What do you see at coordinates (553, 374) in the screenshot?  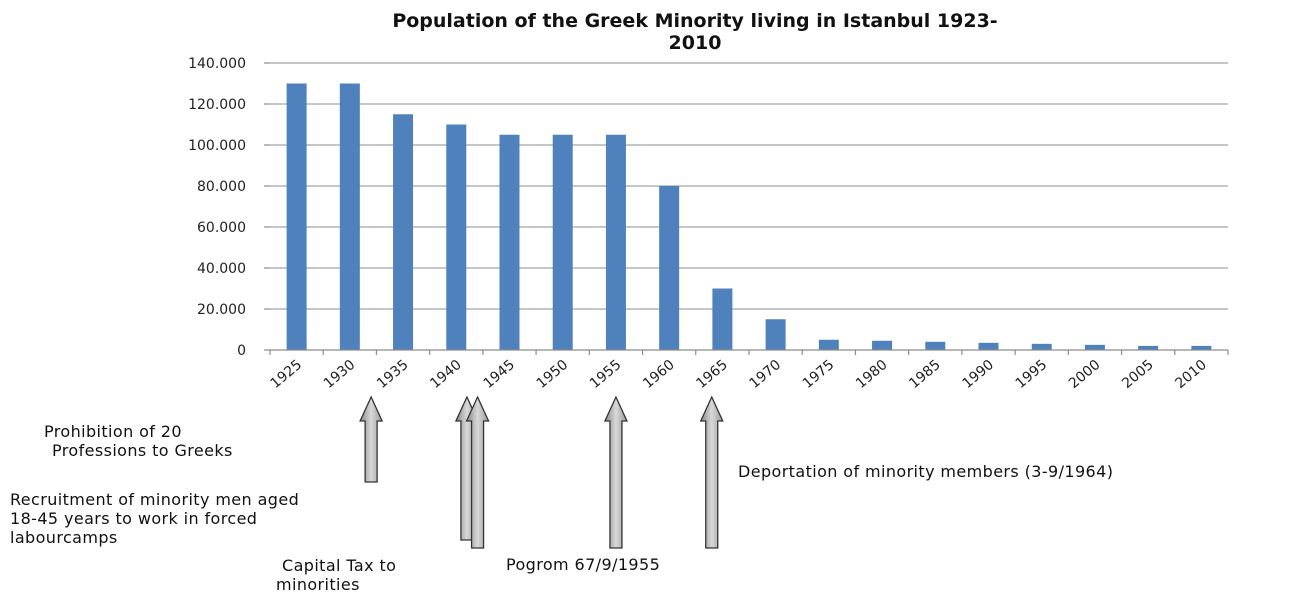 I see `x-tick-label: 1950` at bounding box center [553, 374].